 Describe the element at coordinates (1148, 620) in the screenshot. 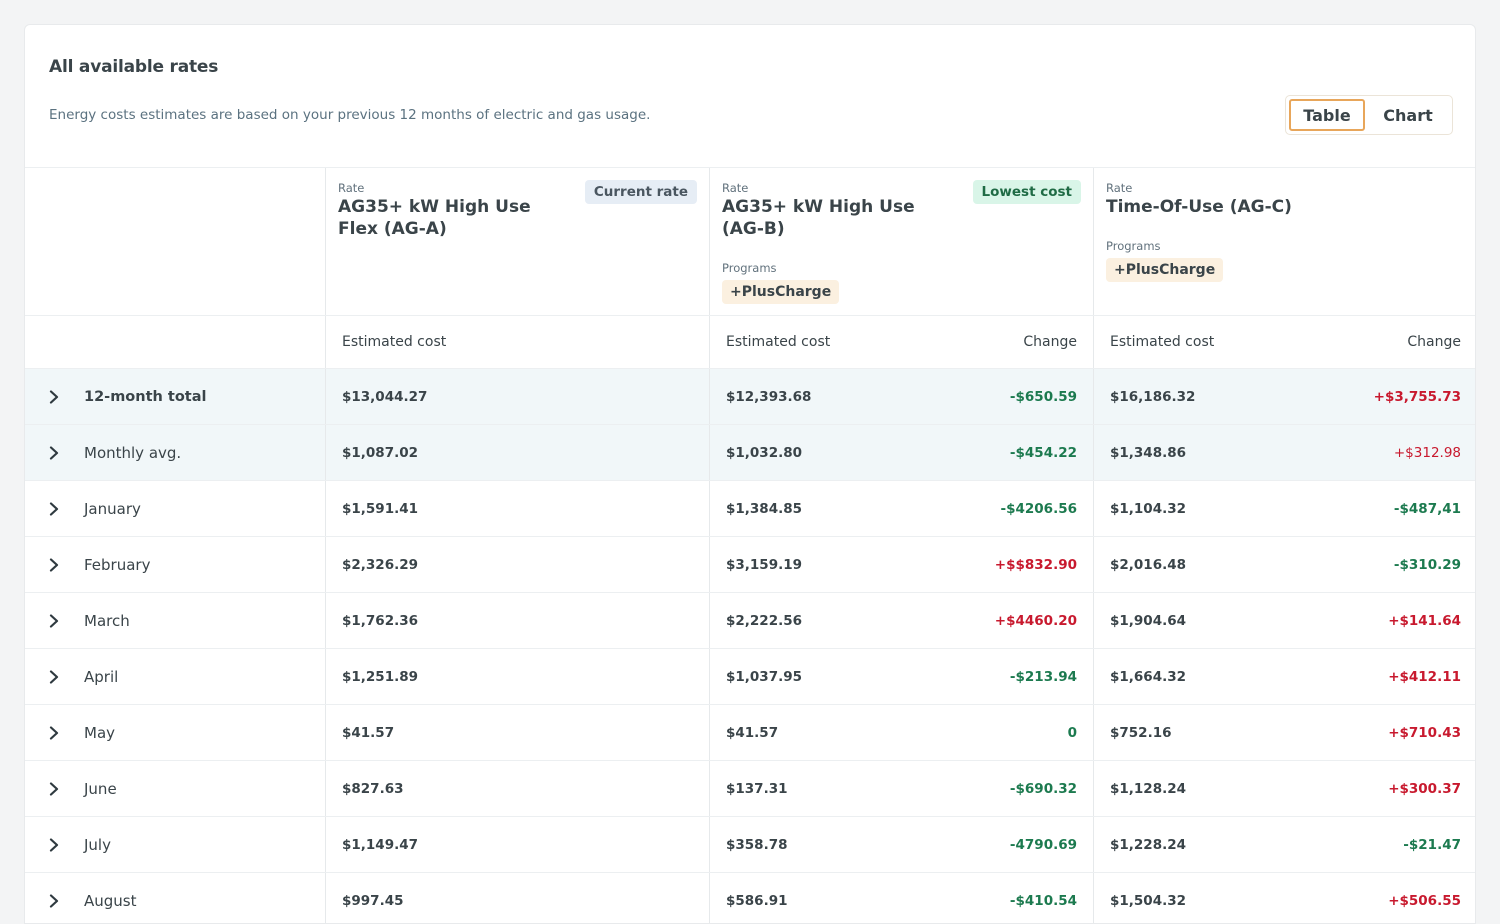

I see `estimated-cost: $1,904.64` at that location.